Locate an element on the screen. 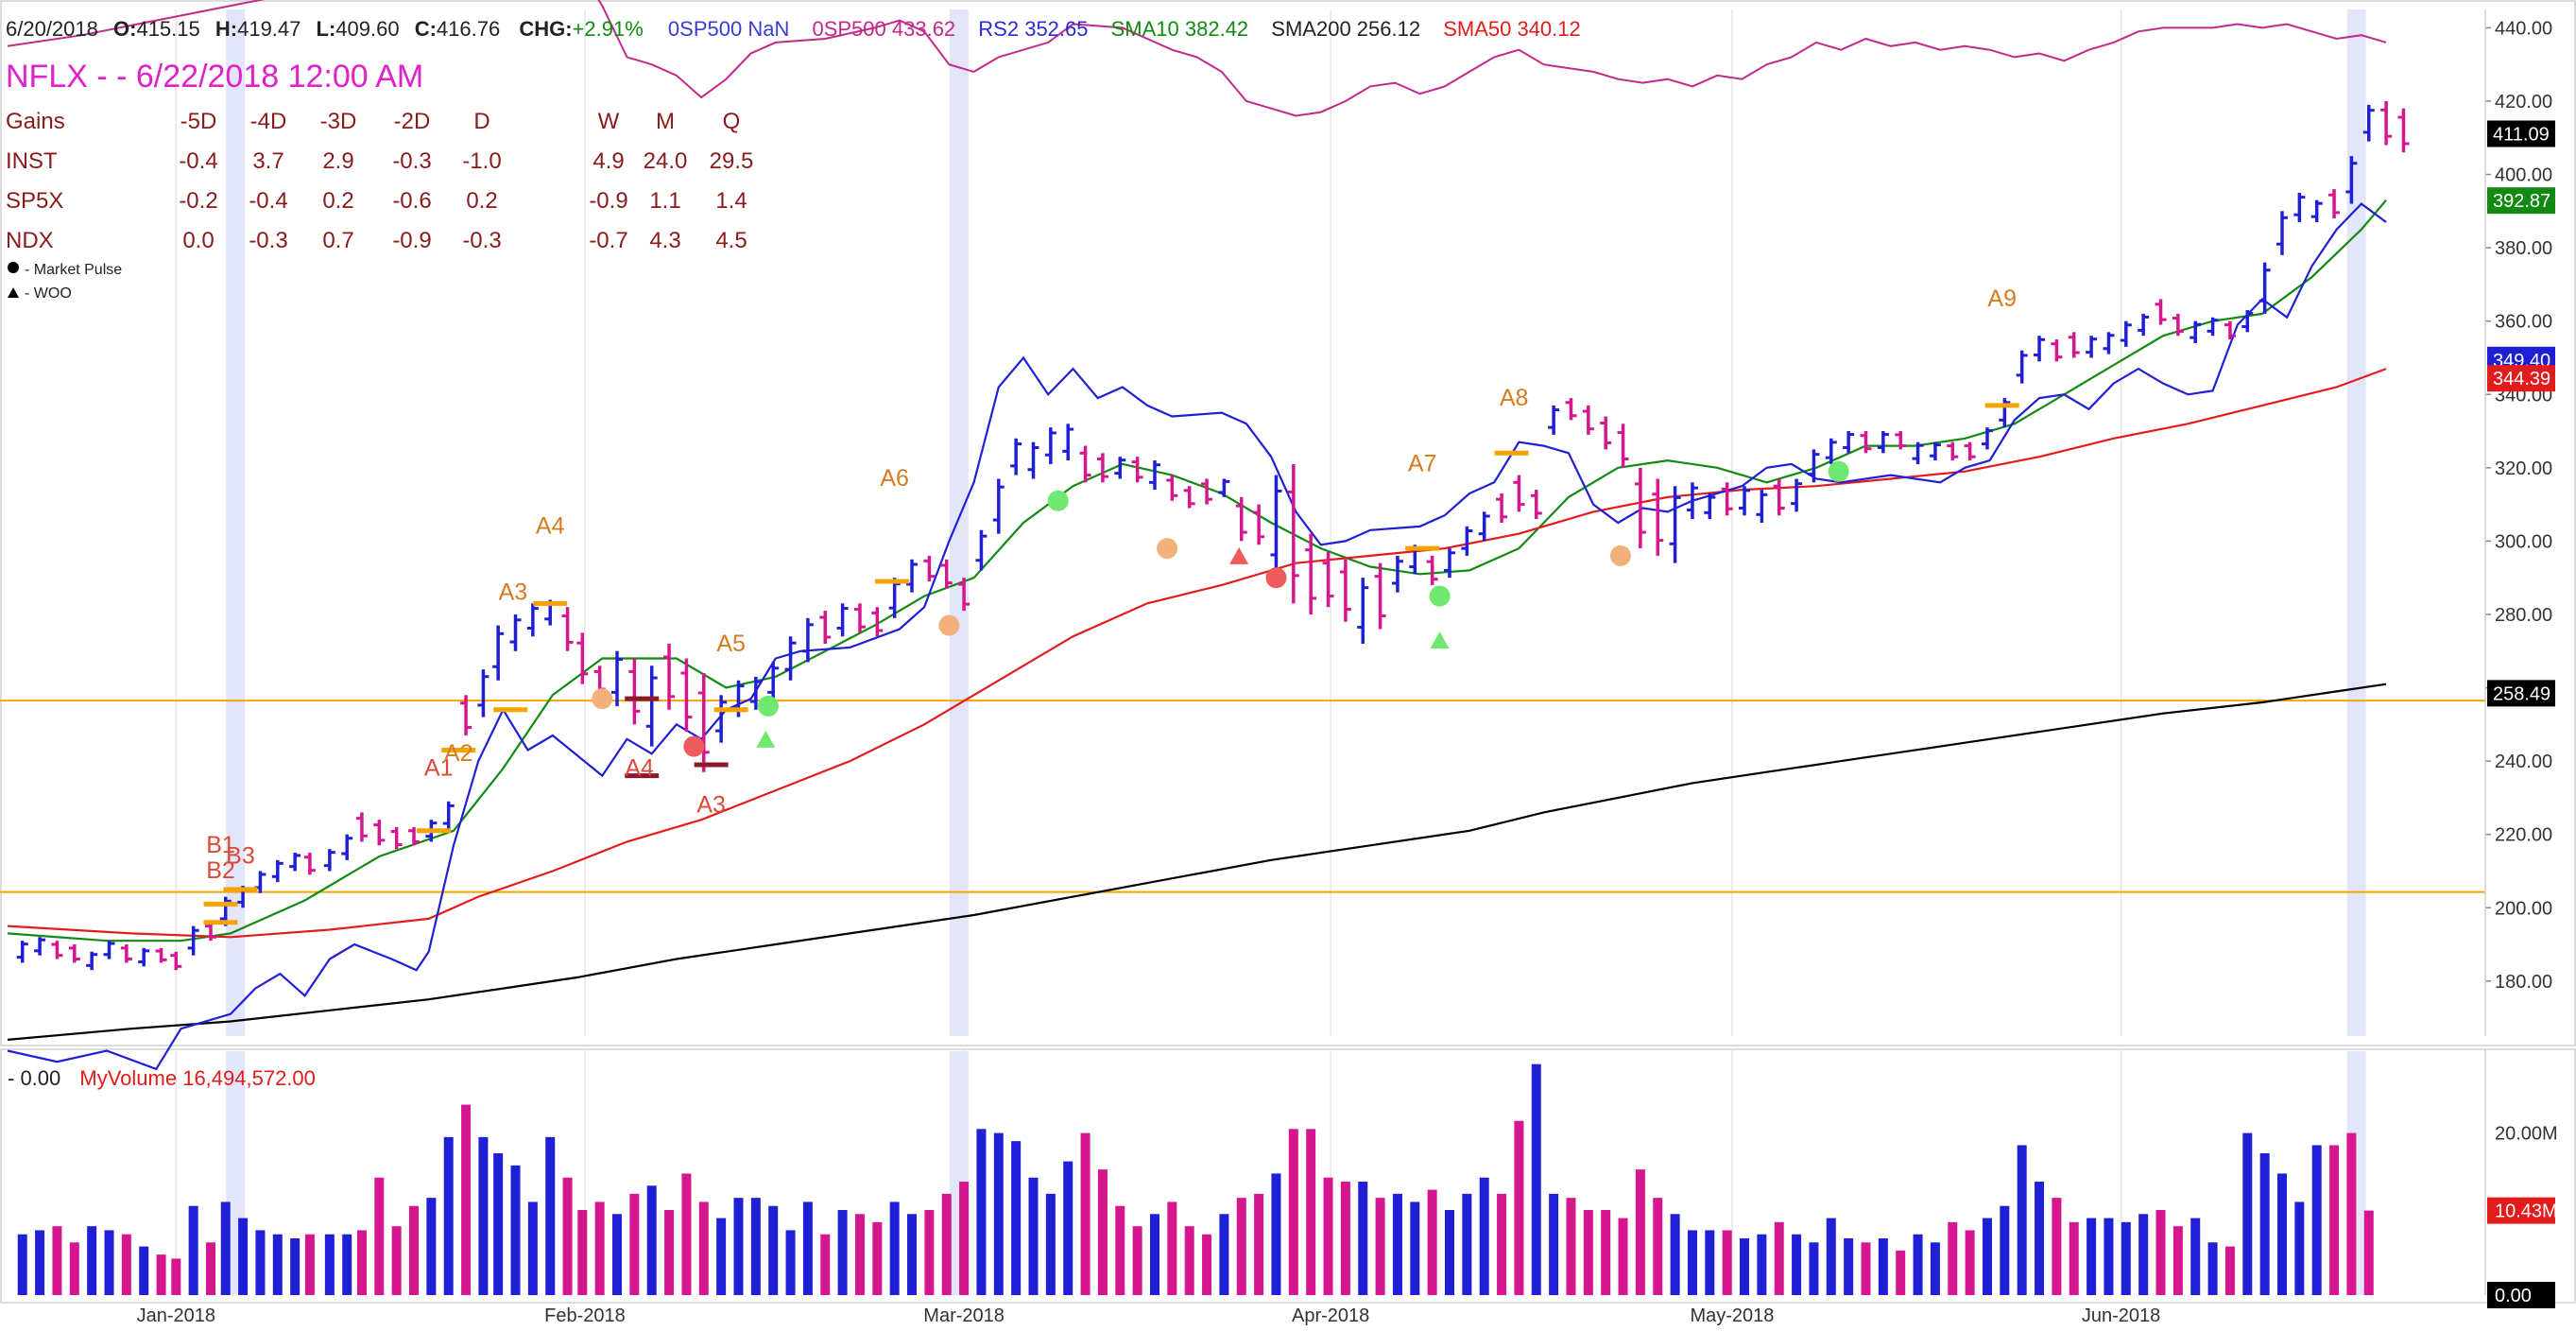 The image size is (2576, 1331). price-tick-label: 280.00 is located at coordinates (2523, 615).